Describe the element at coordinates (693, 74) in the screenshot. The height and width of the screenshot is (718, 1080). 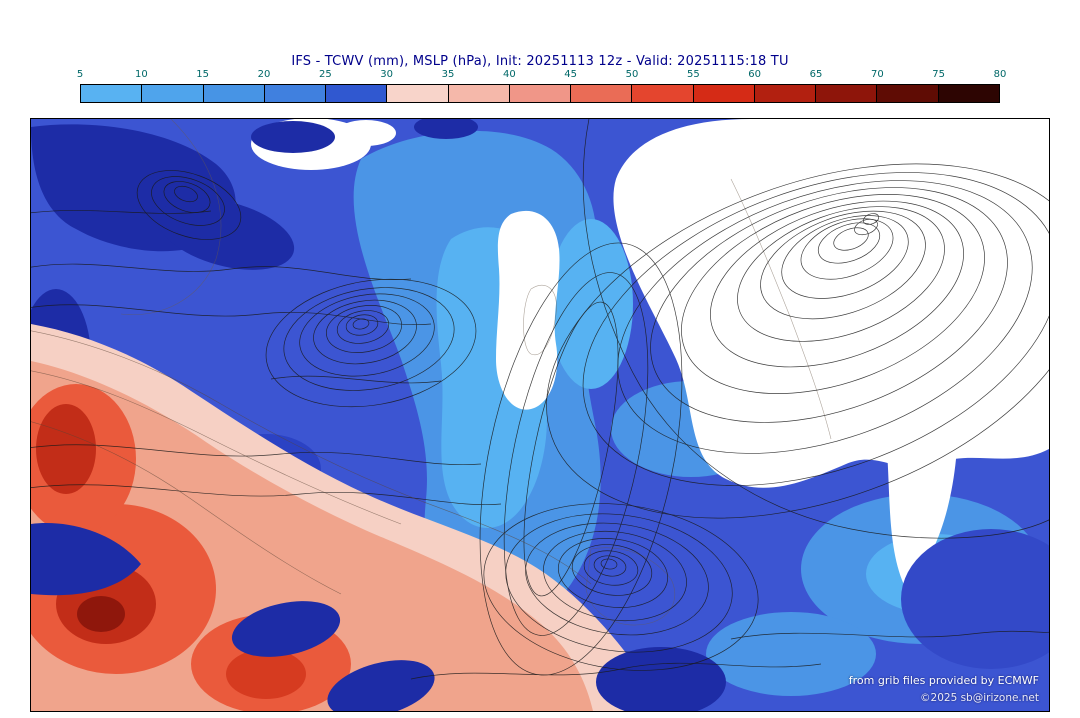
I see `colorbar-tick-label: 55` at that location.